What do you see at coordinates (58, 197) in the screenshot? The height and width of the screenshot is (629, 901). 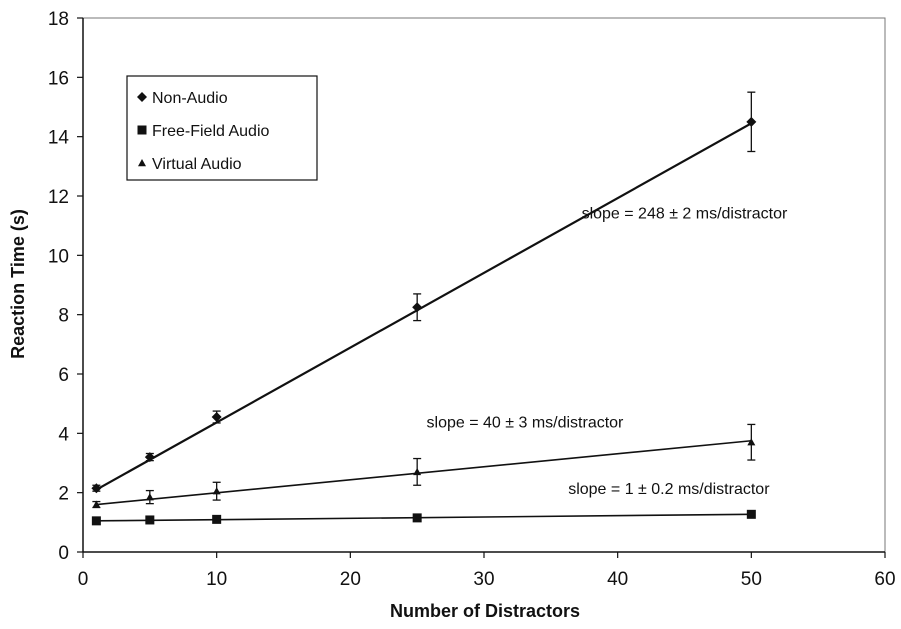 I see `y-tick-label: 12` at bounding box center [58, 197].